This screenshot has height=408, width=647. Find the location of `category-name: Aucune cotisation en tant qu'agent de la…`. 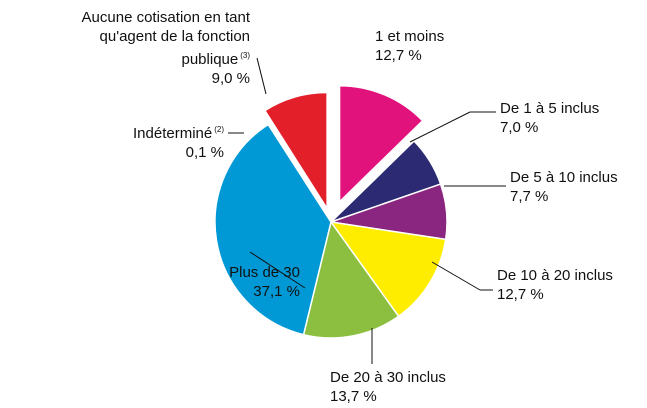

category-name: Aucune cotisation en tant qu'agent de la… is located at coordinates (165, 38).